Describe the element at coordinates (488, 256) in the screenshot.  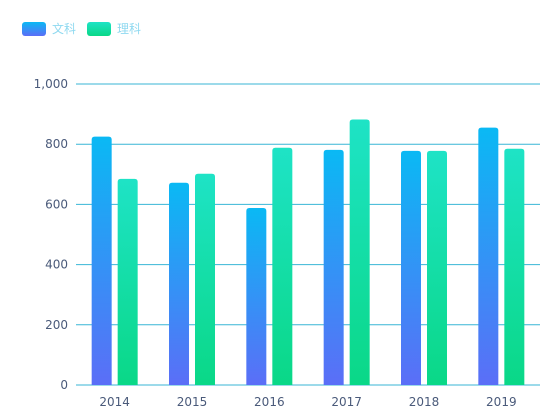
I see `bar-wenke-2019` at that location.